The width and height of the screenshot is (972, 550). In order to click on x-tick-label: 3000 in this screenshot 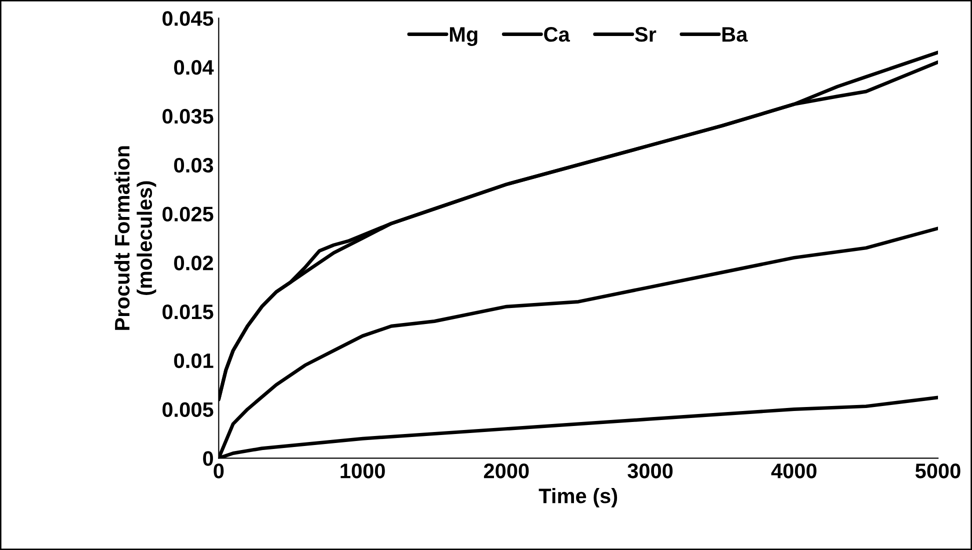, I will do `click(650, 471)`.